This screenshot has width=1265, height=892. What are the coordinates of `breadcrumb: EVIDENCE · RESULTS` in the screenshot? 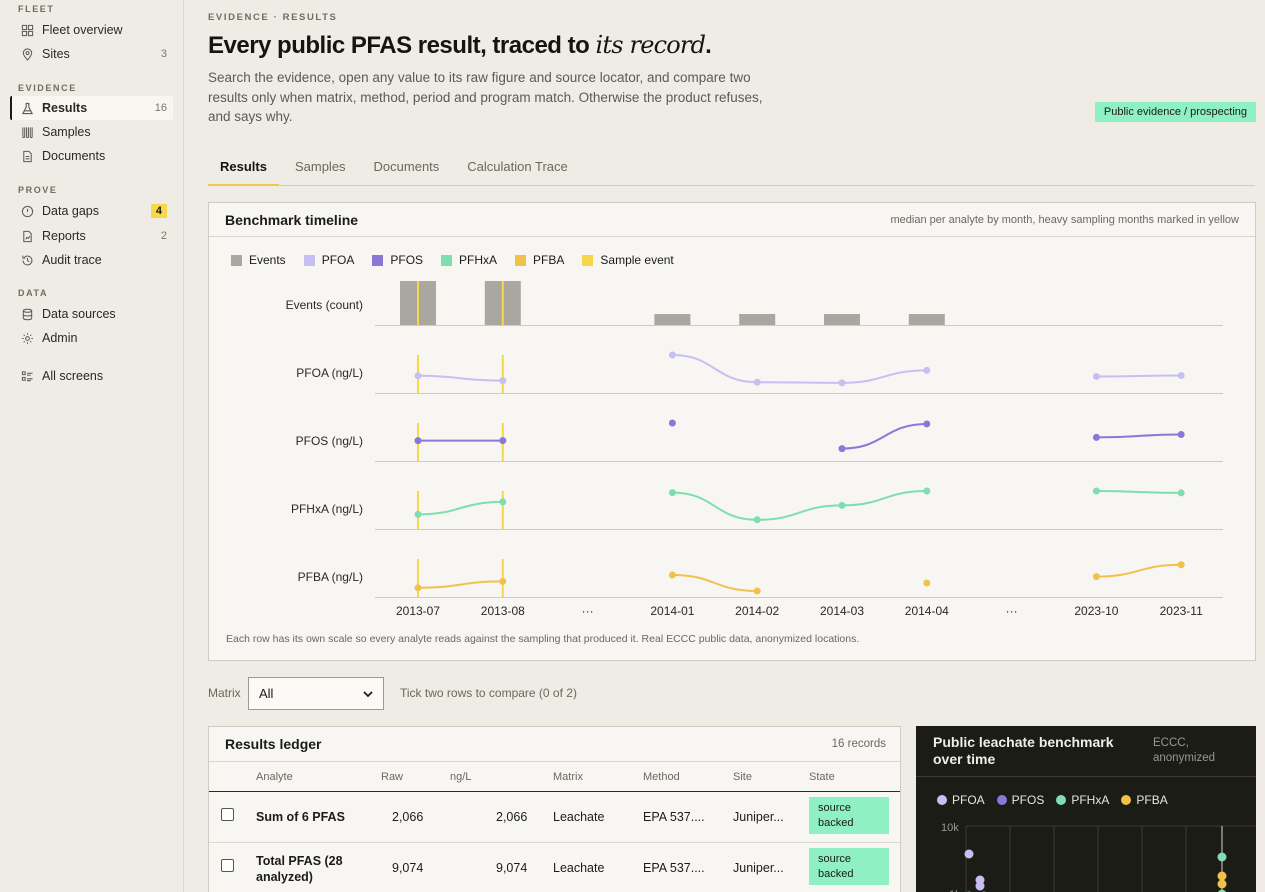 It's located at (273, 17).